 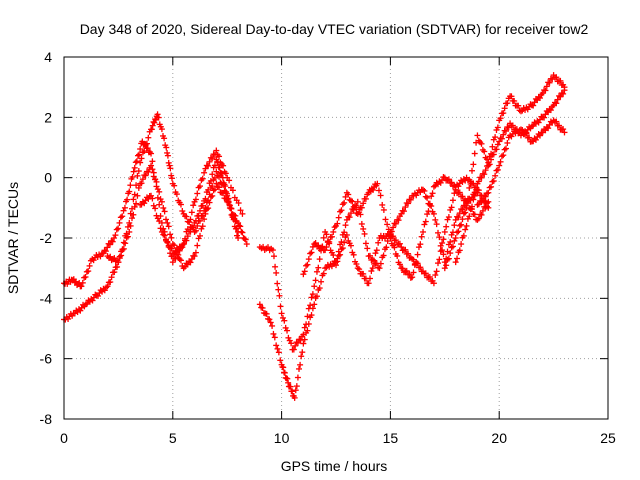 What do you see at coordinates (499, 438) in the screenshot?
I see `x-tick-label: 20` at bounding box center [499, 438].